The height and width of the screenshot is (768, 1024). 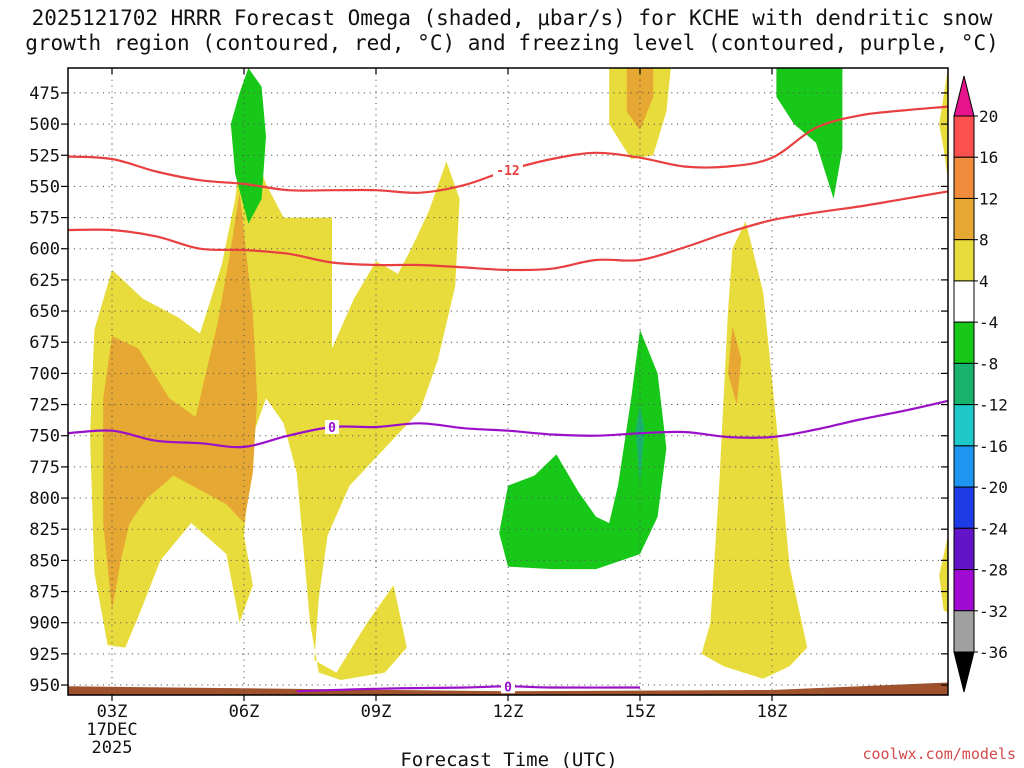 I want to click on y-tick-label: 525, so click(x=44, y=156).